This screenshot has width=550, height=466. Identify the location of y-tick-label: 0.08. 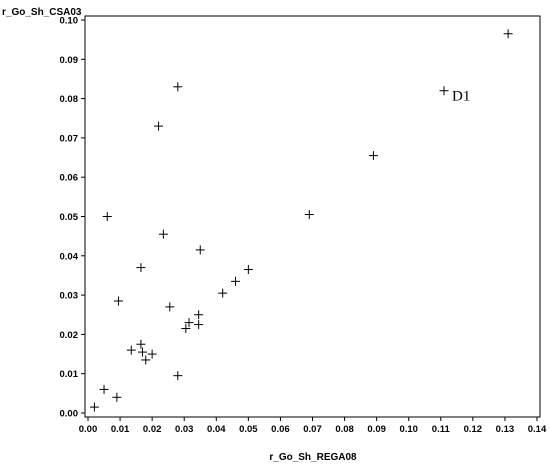
(69, 99).